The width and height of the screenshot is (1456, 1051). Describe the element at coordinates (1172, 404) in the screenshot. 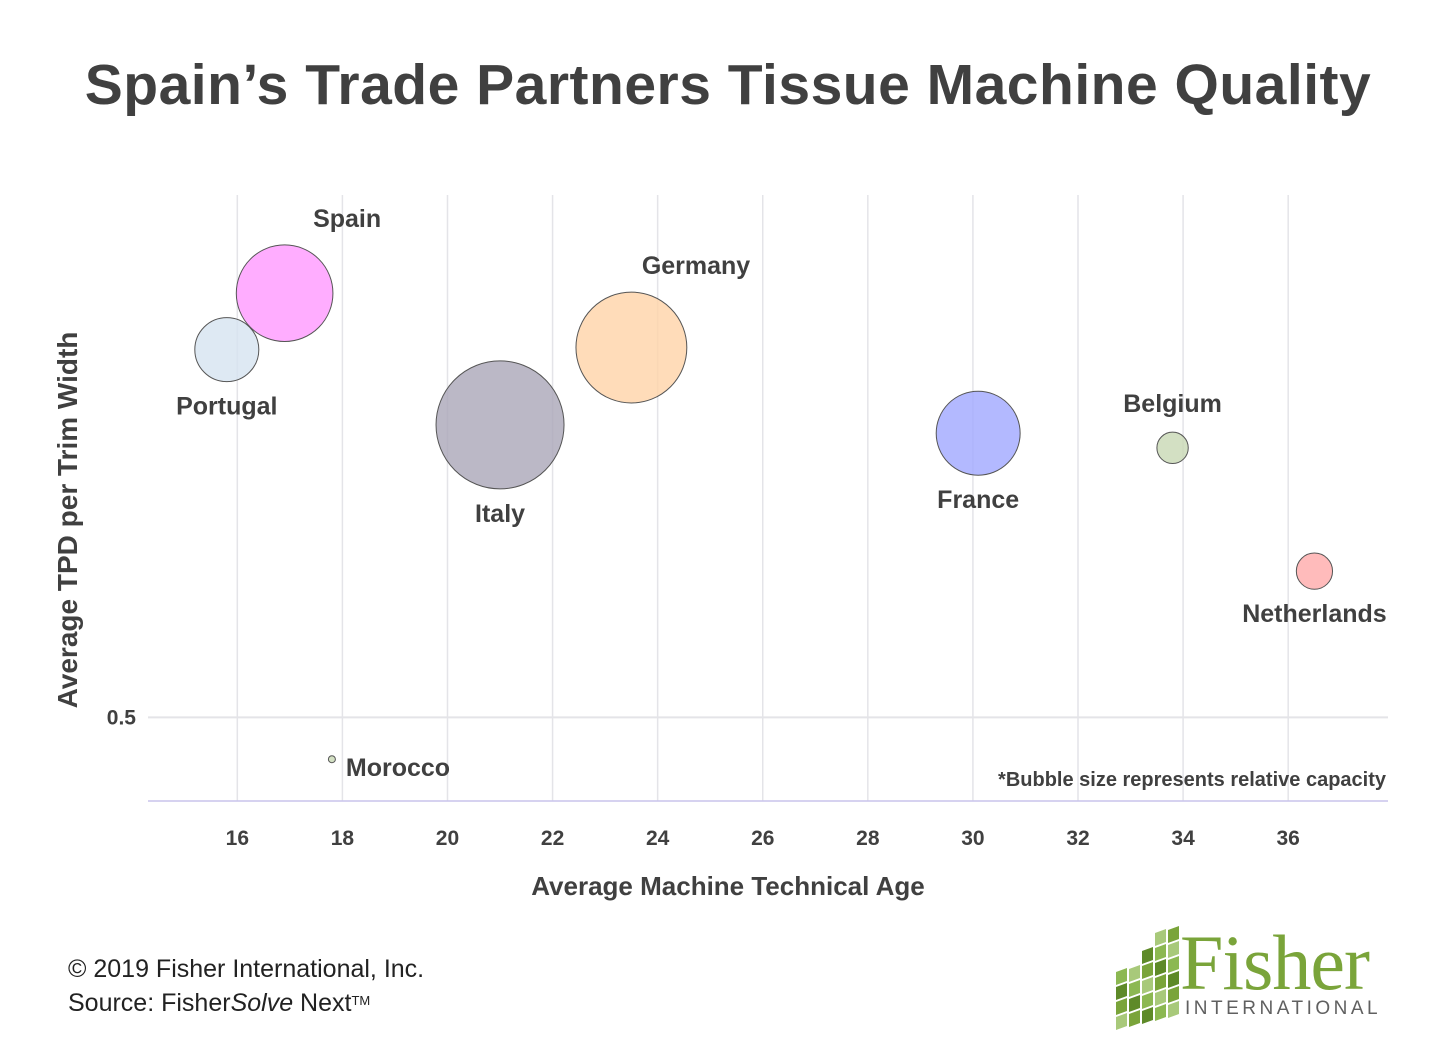

I see `bubble-label: Belgium` at that location.